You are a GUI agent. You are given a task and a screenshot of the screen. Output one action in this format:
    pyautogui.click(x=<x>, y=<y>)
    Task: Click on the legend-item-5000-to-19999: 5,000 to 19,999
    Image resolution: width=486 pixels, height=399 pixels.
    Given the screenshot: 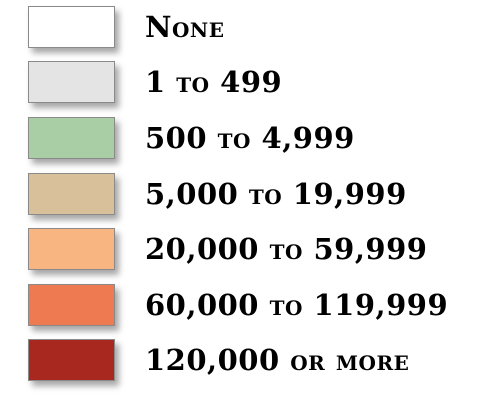 What is the action you would take?
    pyautogui.click(x=253, y=195)
    